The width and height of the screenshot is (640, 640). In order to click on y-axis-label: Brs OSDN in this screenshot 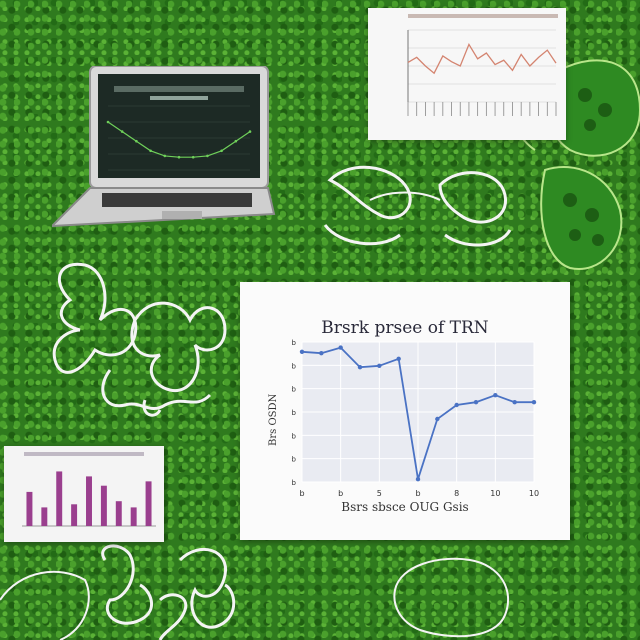, I will do `click(273, 419)`.